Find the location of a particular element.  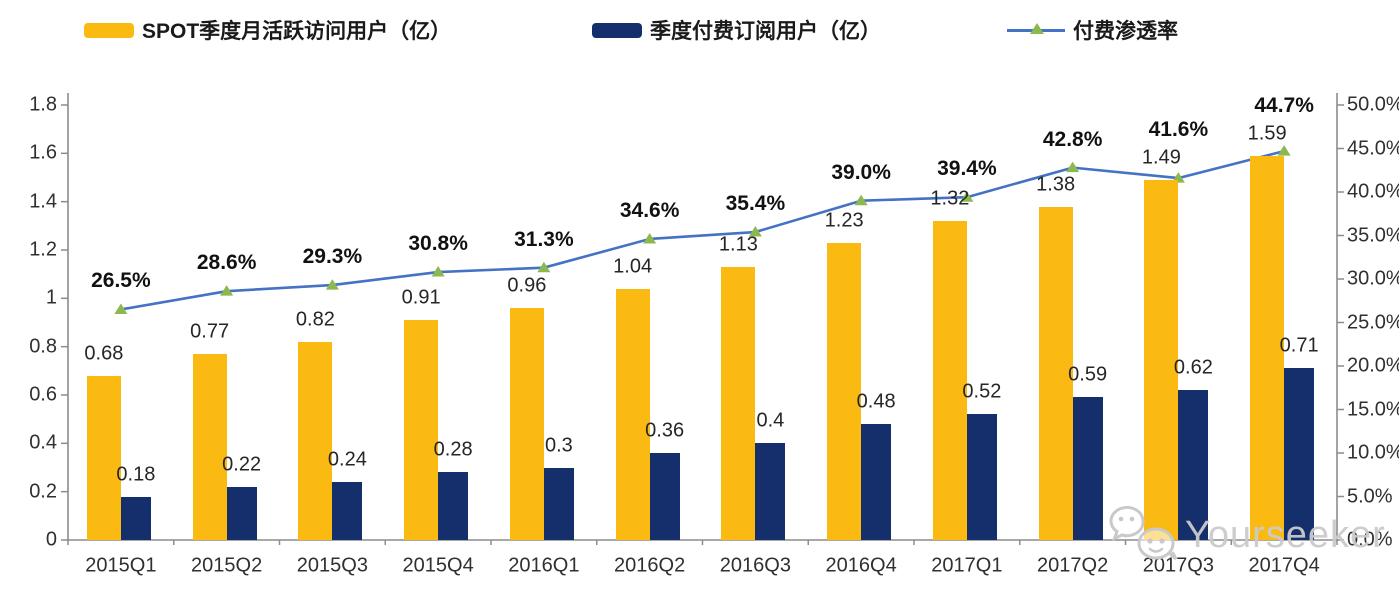

penetration-label: 31.3% is located at coordinates (544, 239).